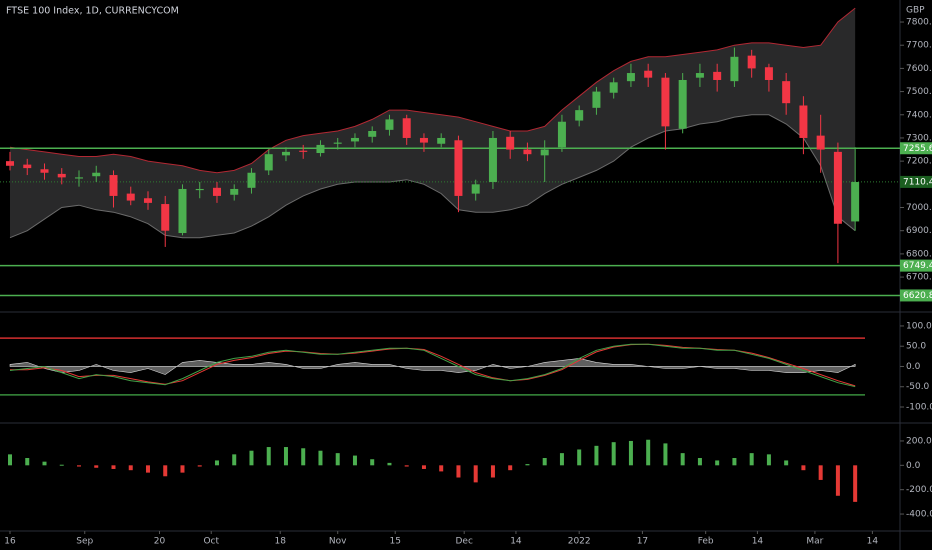 Image resolution: width=932 pixels, height=550 pixels. I want to click on x-tick-label: Mar, so click(814, 542).